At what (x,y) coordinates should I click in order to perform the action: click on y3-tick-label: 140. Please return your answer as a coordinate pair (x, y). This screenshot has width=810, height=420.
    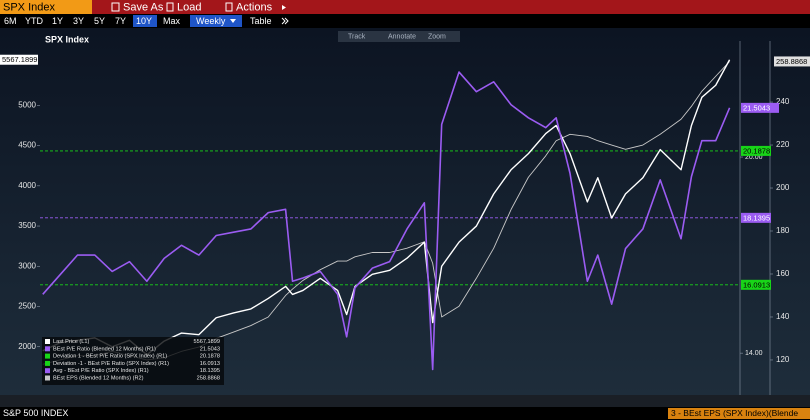
    Looking at the image, I should click on (783, 316).